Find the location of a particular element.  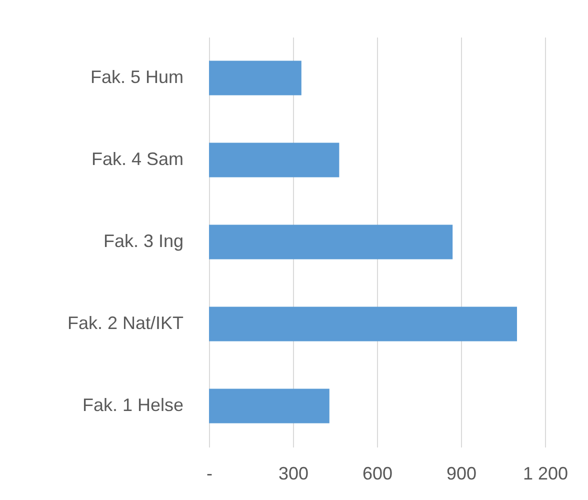

x-tick-label: 600 is located at coordinates (377, 474).